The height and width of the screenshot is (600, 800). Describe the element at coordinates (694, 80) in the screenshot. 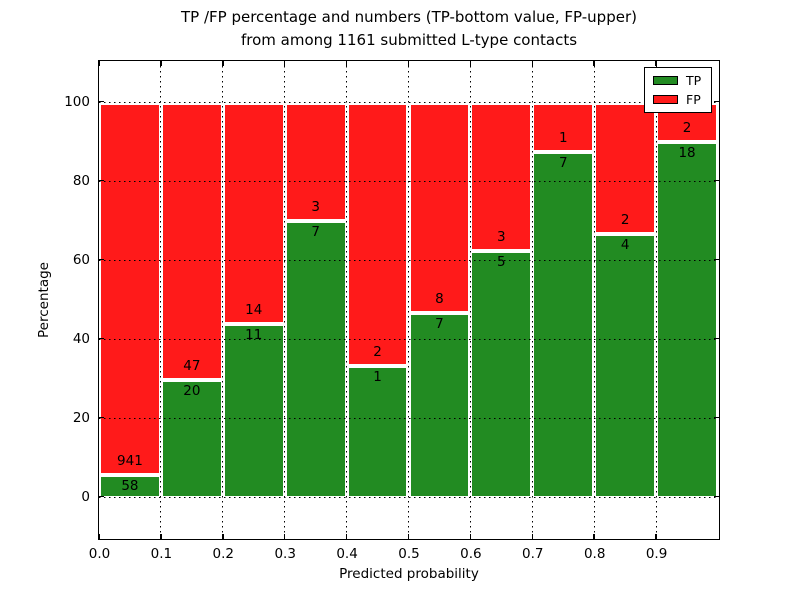

I see `legend-label-tp: TP` at that location.